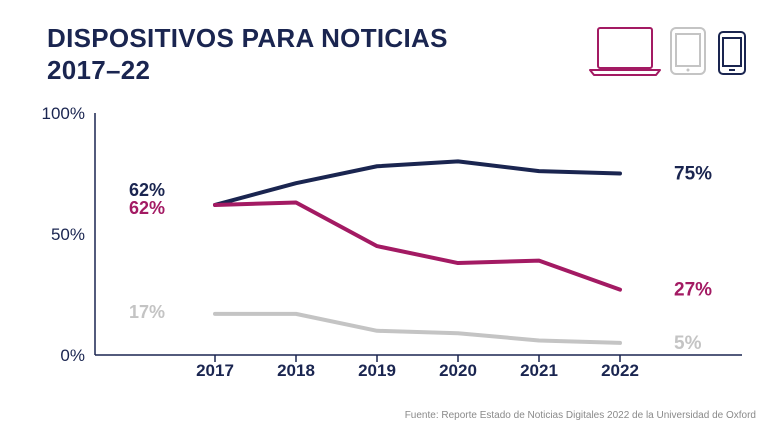 This screenshot has height=431, width=768. I want to click on series-start-label: 17%, so click(147, 312).